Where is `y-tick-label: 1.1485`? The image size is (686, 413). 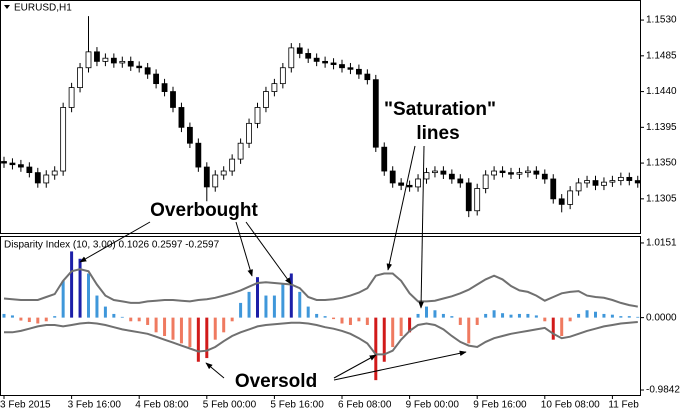 y-tick-label: 1.1485 is located at coordinates (661, 55).